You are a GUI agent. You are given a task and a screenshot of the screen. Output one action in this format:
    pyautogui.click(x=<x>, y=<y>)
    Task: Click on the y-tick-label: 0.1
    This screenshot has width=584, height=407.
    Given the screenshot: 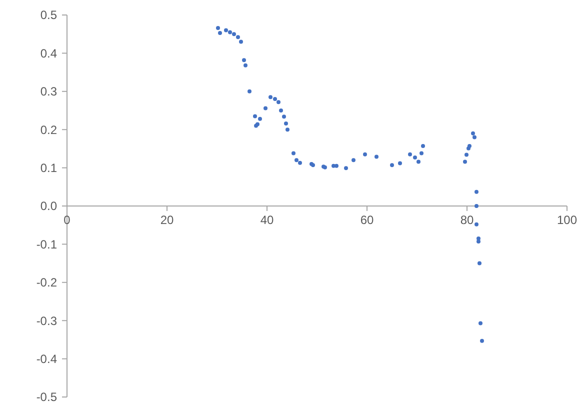 What is the action you would take?
    pyautogui.click(x=49, y=168)
    